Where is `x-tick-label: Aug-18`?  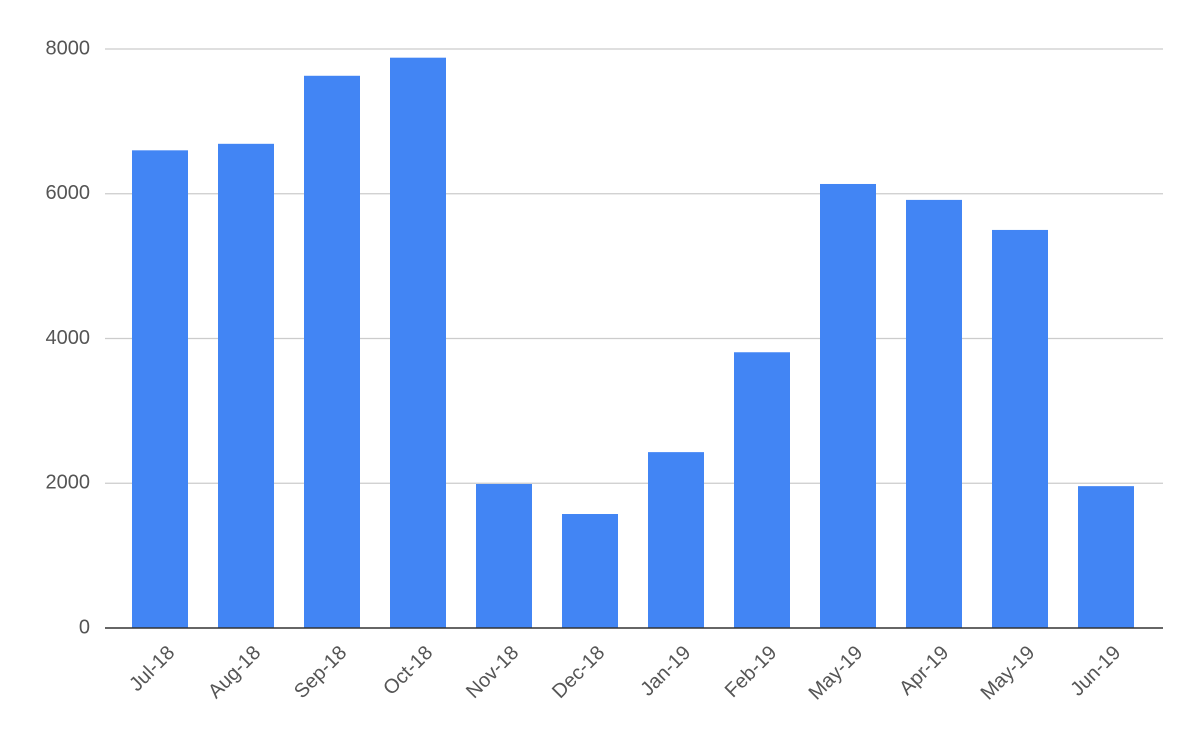
x-tick-label: Aug-18 is located at coordinates (234, 672).